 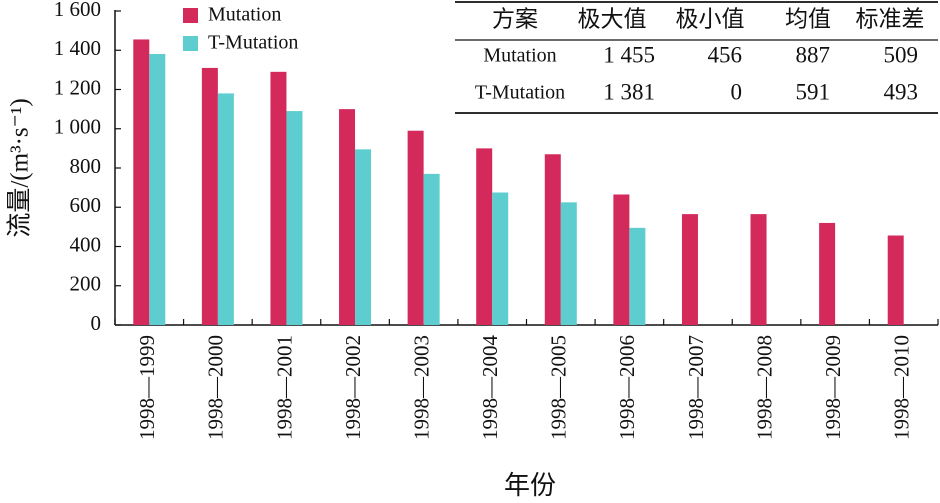 What do you see at coordinates (77, 10) in the screenshot?
I see `y-tick-label: 1 600` at bounding box center [77, 10].